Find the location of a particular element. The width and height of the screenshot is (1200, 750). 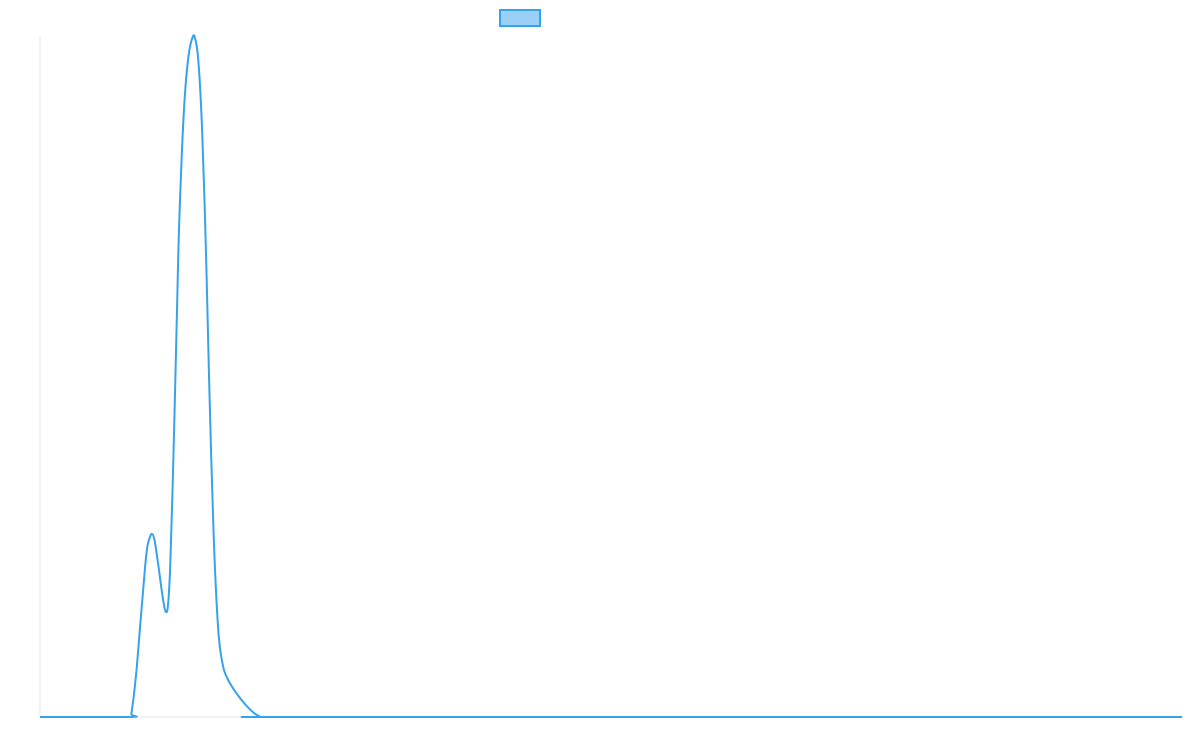

legend-swatch is located at coordinates (520, 18).